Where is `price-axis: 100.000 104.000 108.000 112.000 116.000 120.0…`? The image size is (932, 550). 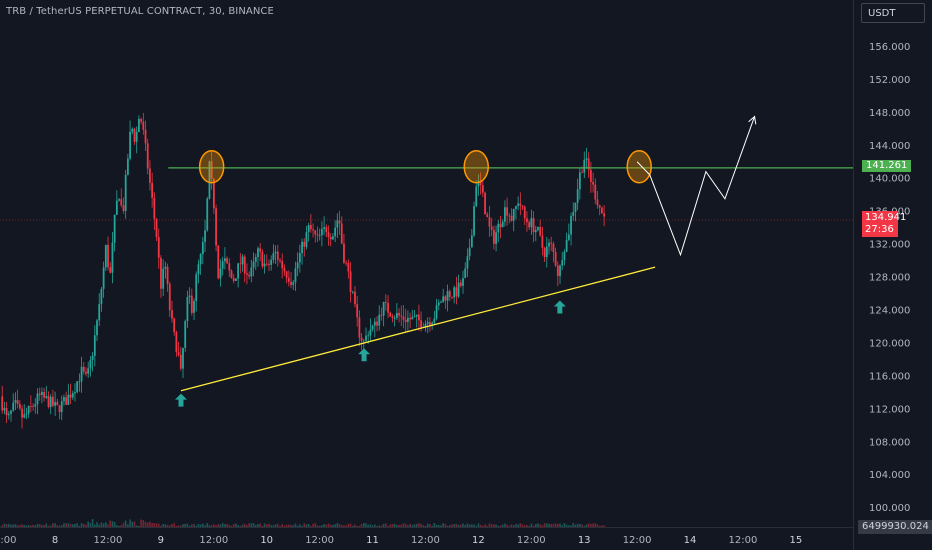
price-axis: 100.000 104.000 108.000 112.000 116.000 120.0… is located at coordinates (889, 278).